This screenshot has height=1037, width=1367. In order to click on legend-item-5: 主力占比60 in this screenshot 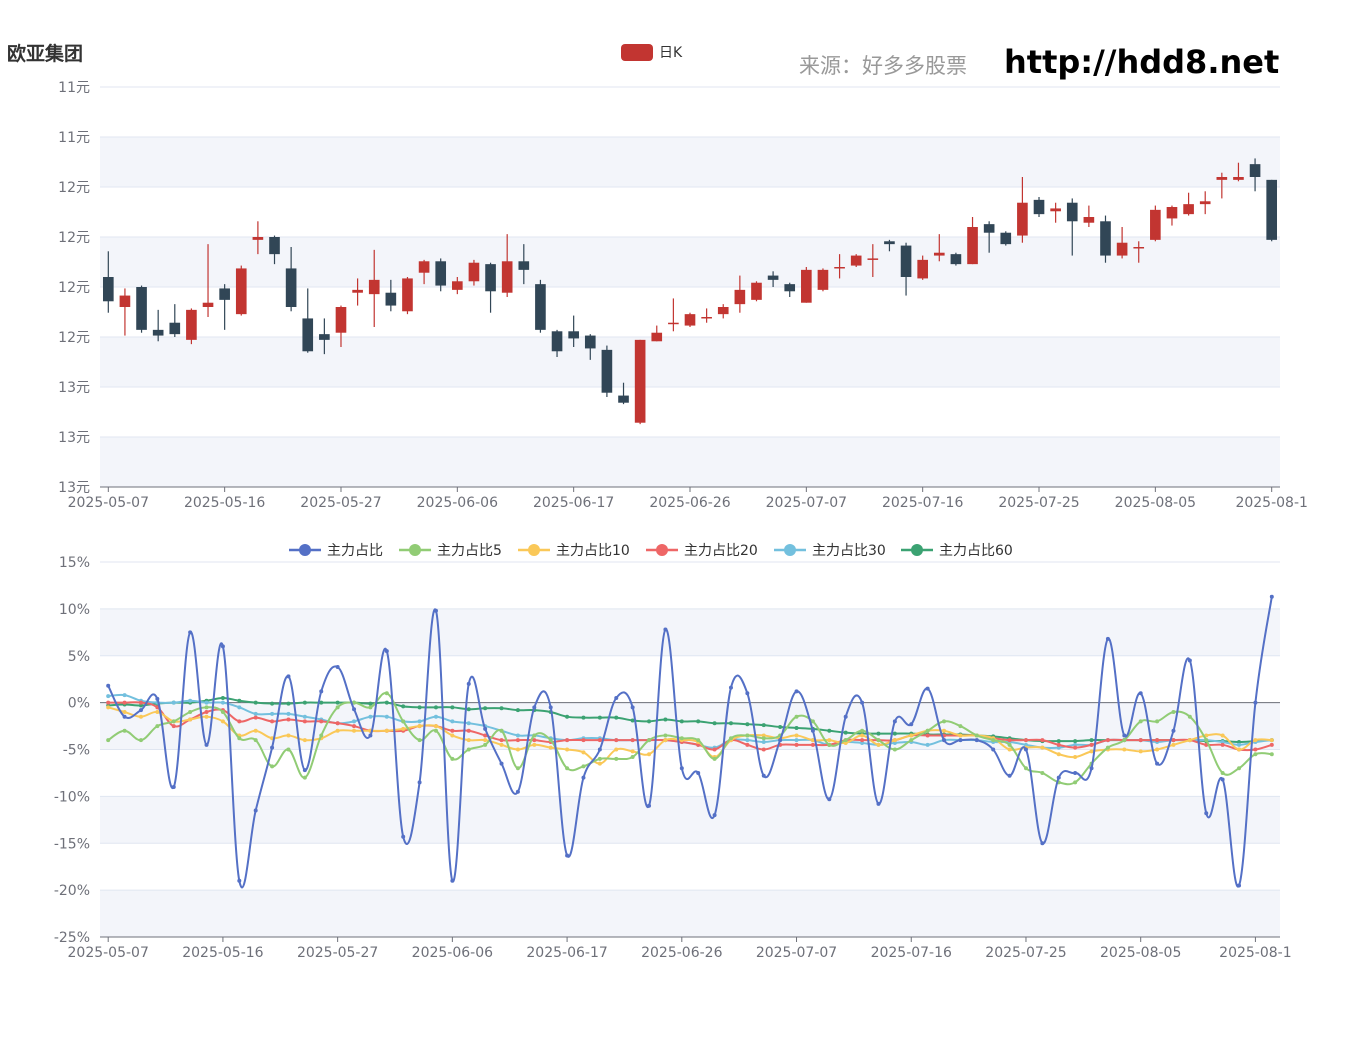, I will do `click(957, 551)`.